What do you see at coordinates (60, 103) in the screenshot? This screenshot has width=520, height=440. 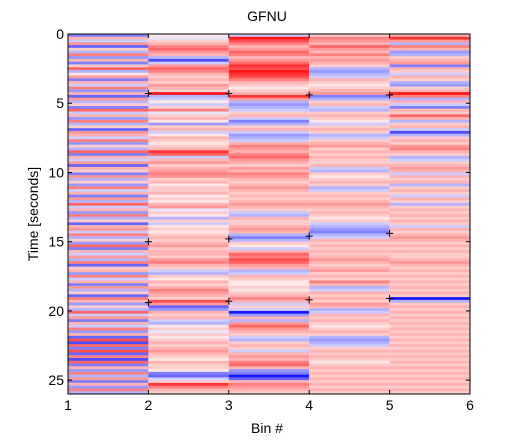 I see `y-tick-label: 5` at bounding box center [60, 103].